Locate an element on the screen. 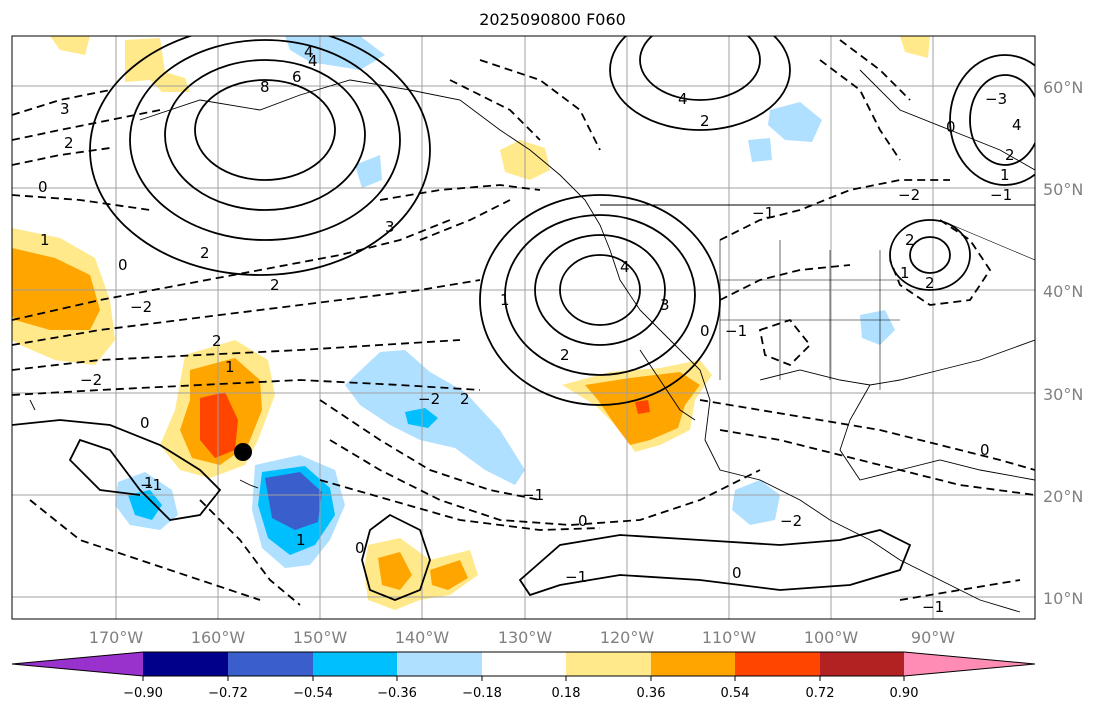  colorbar-tick-label: 0.54 is located at coordinates (735, 693).